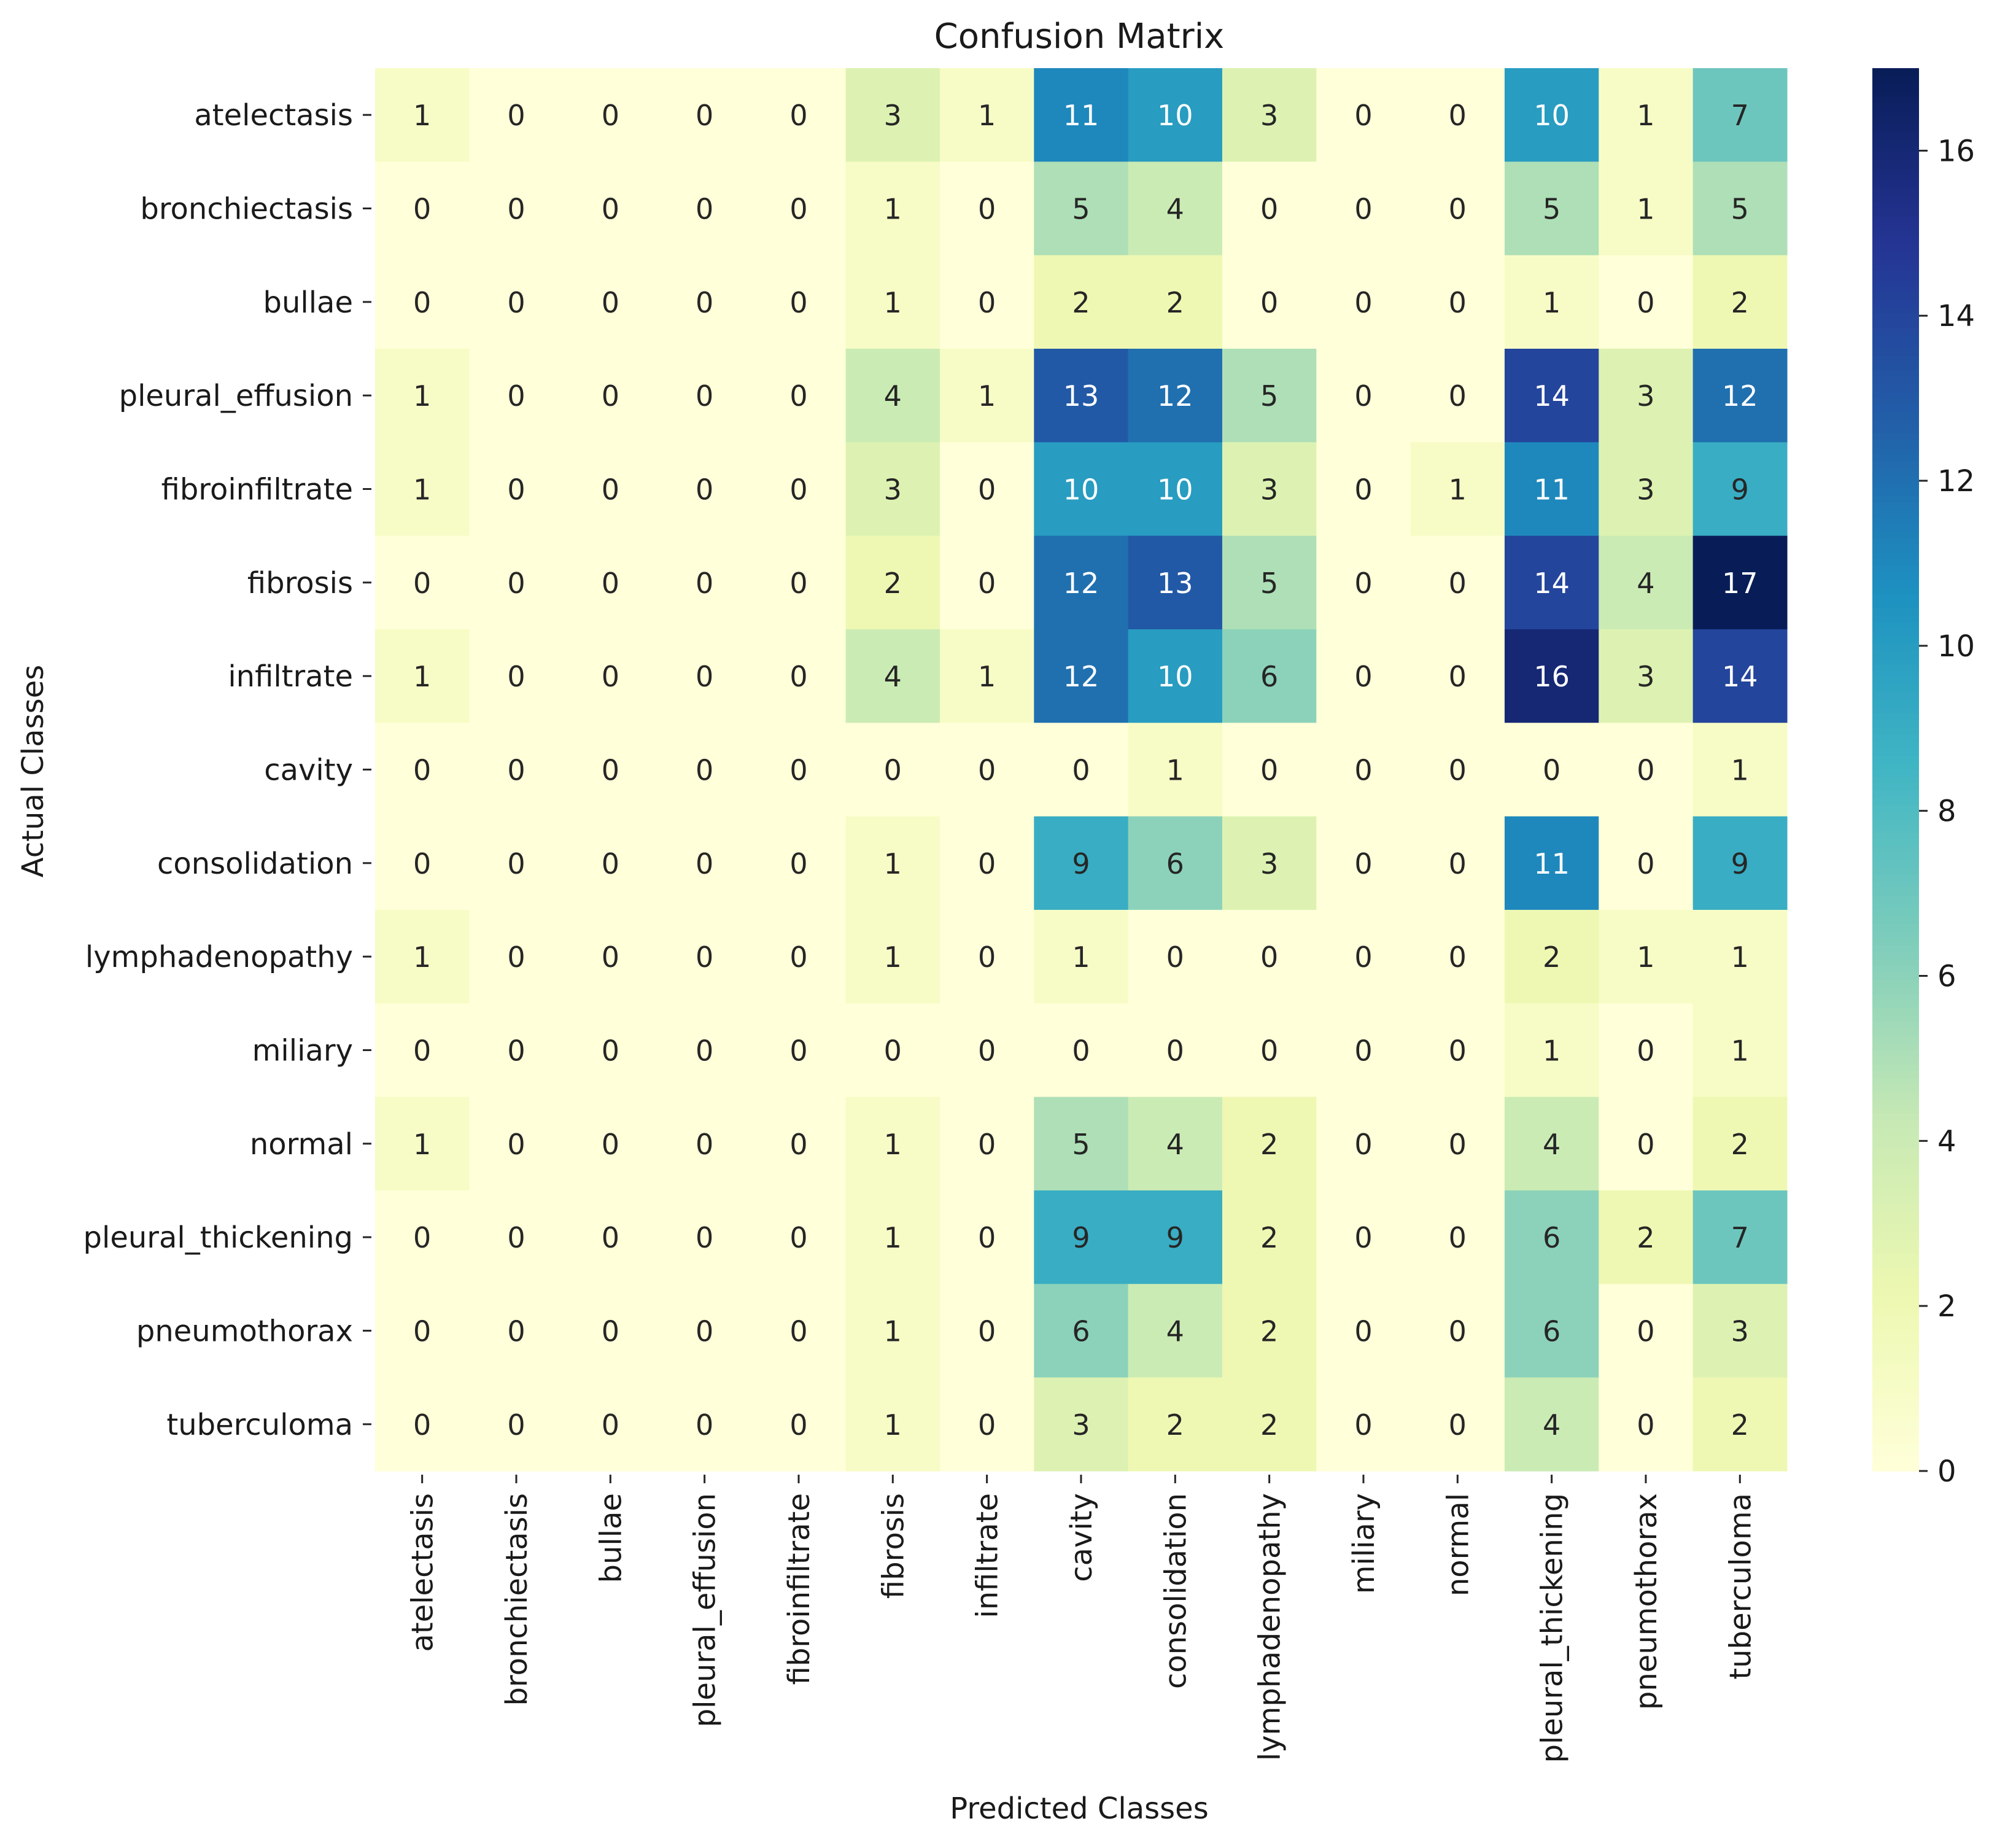  I want to click on colorbar-tick-label: 2, so click(1946, 1307).